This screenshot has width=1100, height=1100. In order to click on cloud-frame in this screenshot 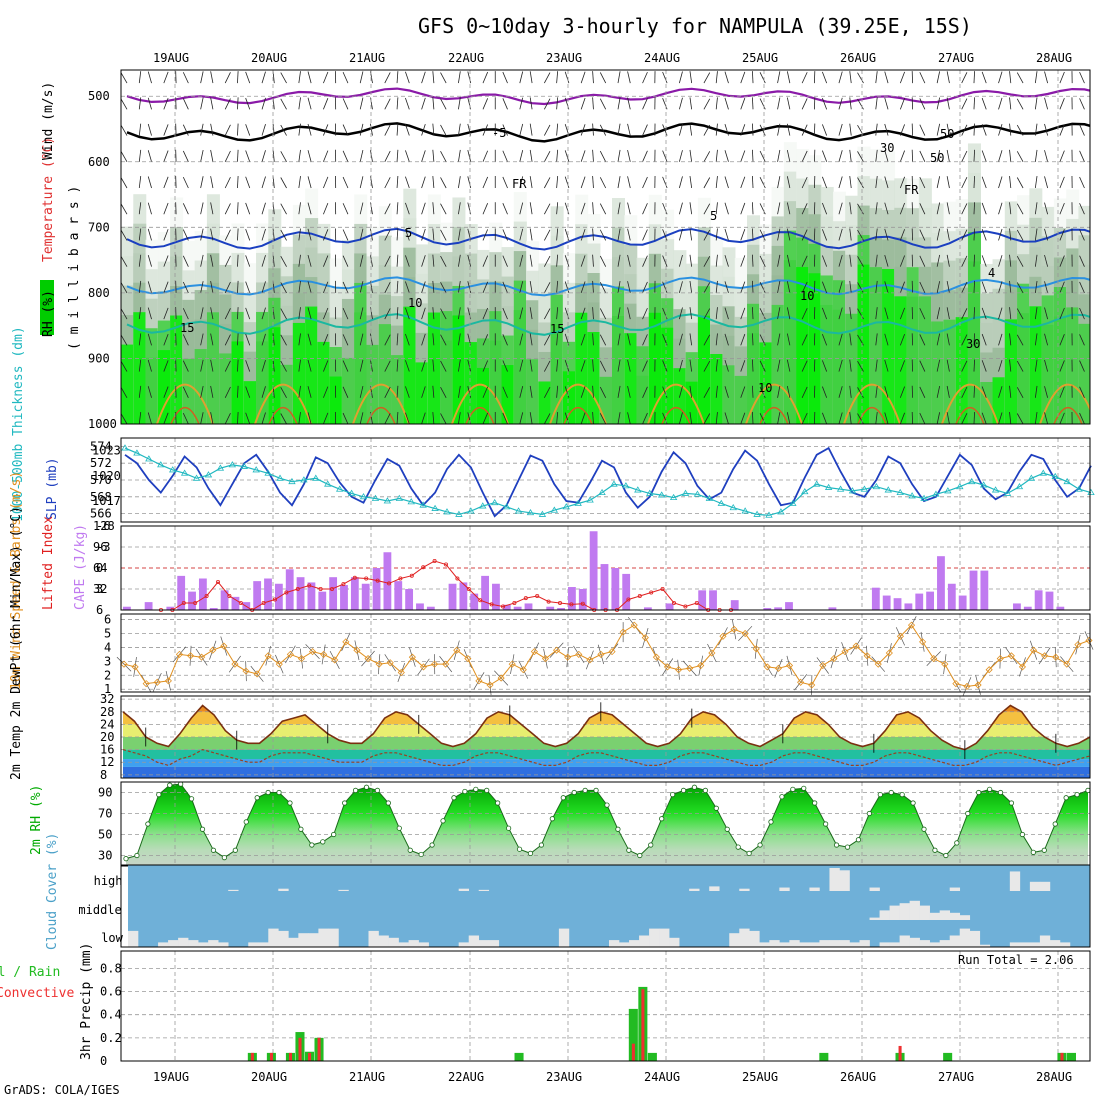, I will do `click(605, 906)`.